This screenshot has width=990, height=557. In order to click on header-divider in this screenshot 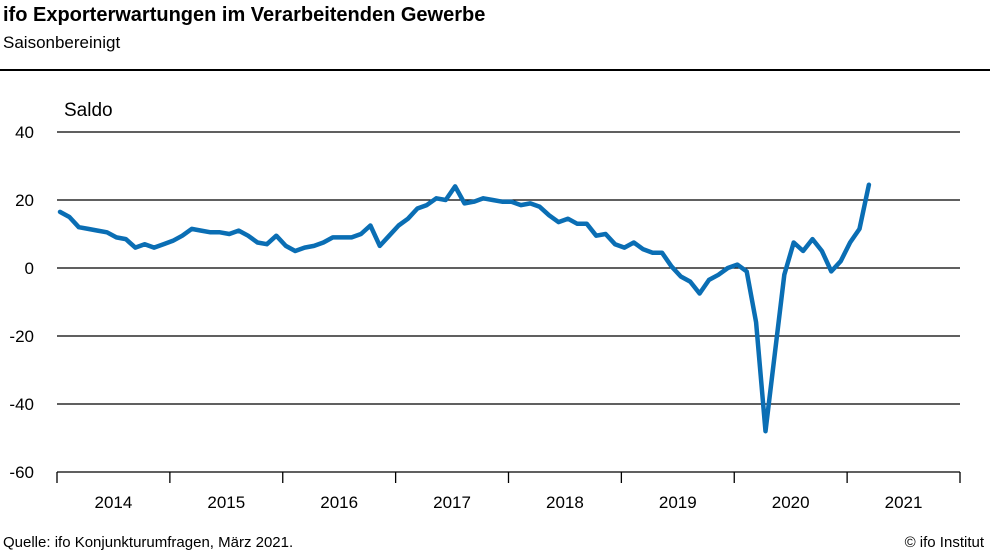, I will do `click(495, 70)`.